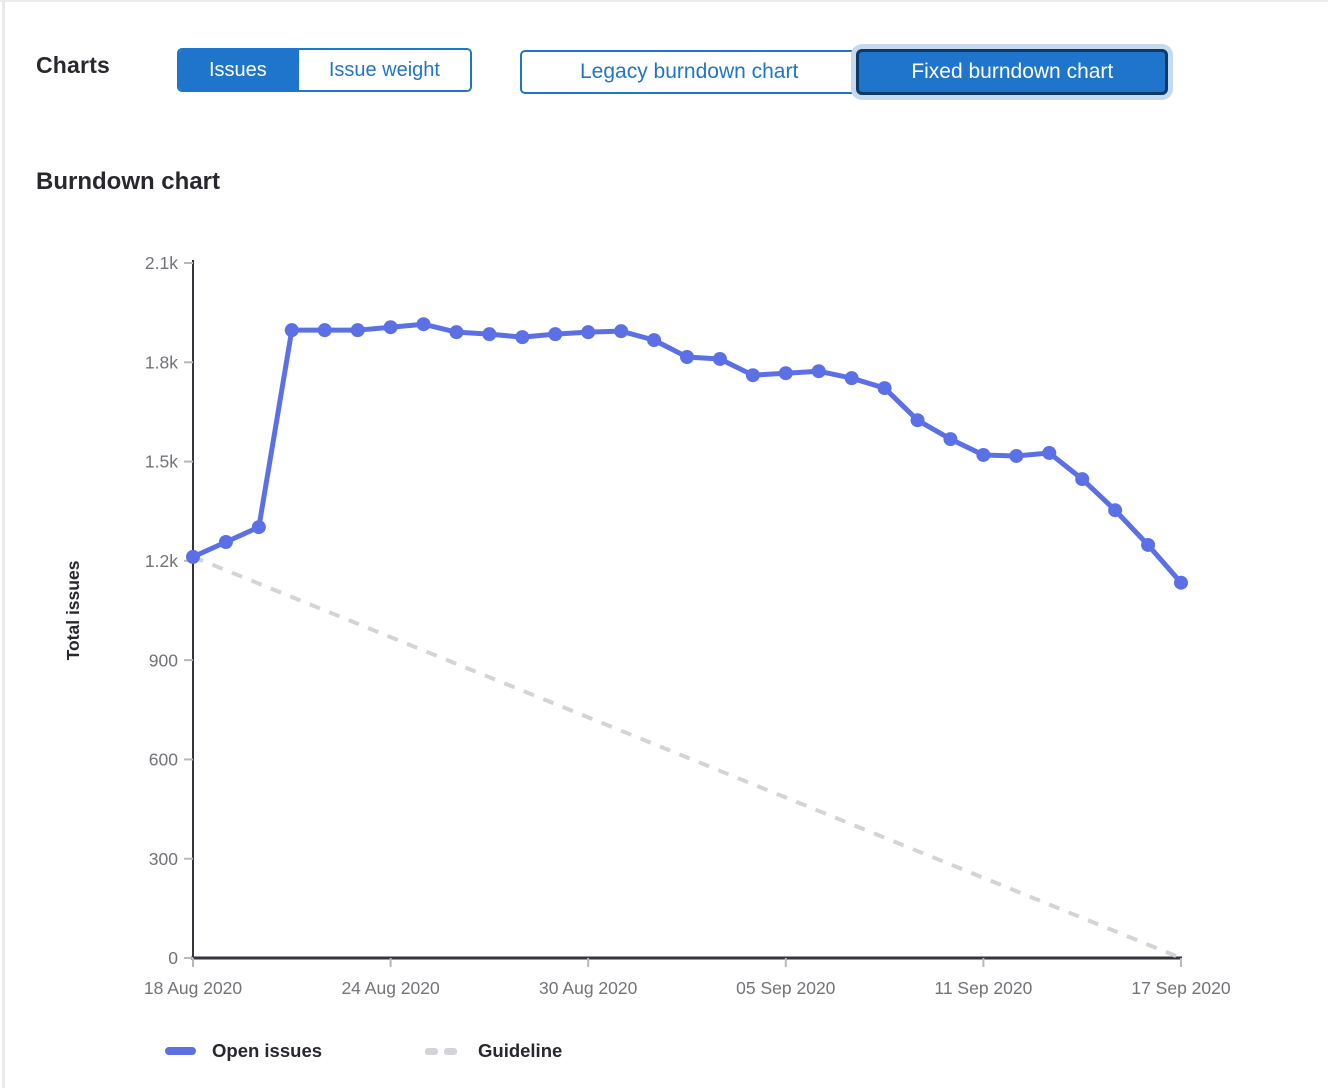 This screenshot has width=1328, height=1088. Describe the element at coordinates (128, 181) in the screenshot. I see `page-title: Burndown chart` at that location.